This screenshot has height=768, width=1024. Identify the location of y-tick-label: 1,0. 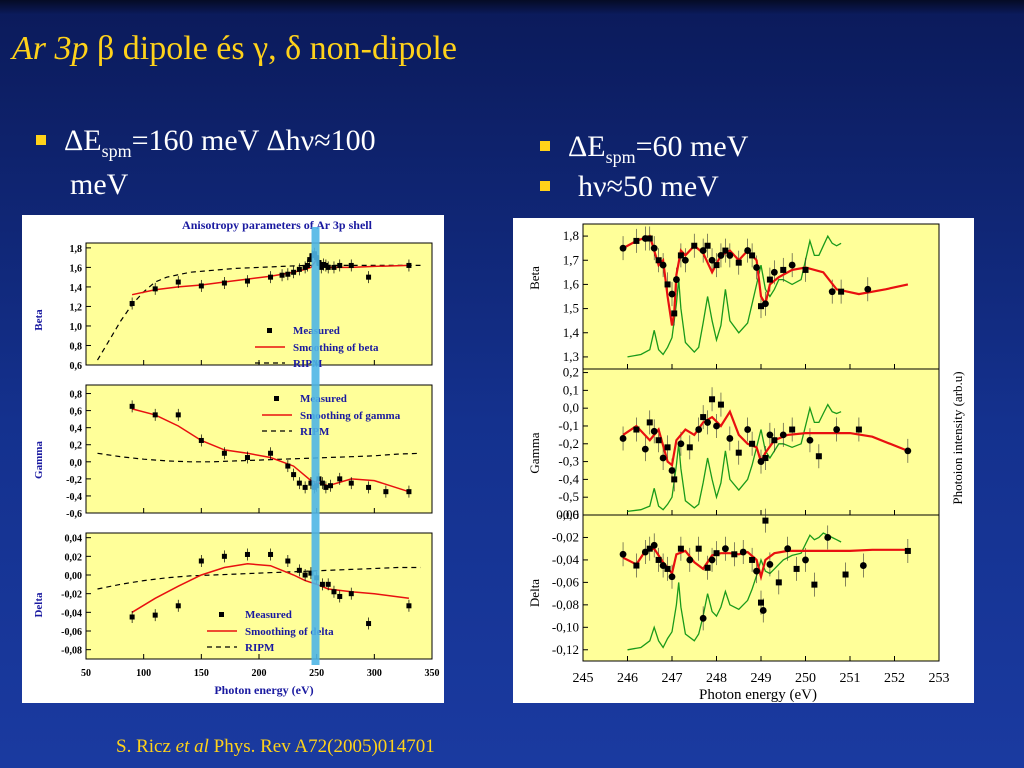
(76, 327).